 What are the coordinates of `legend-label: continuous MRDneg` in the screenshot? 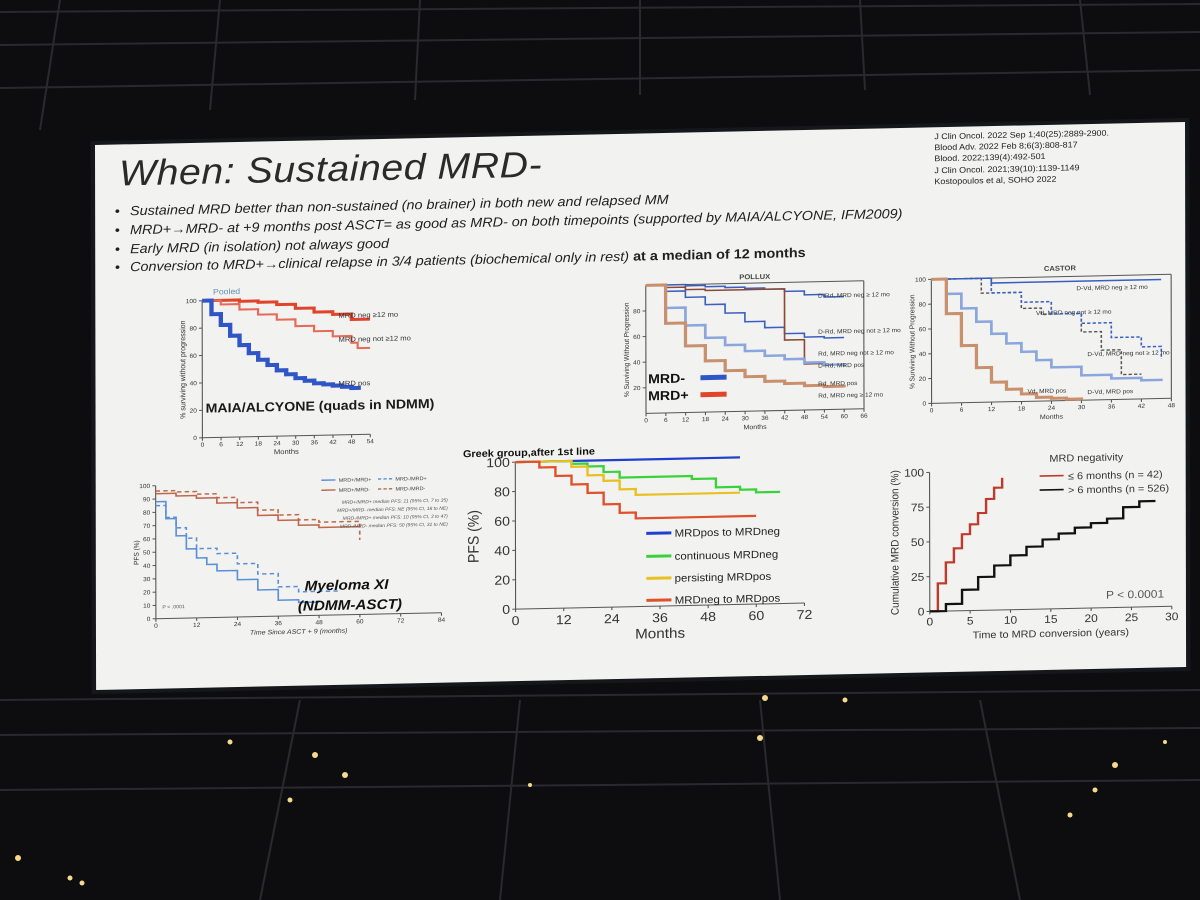 It's located at (727, 556).